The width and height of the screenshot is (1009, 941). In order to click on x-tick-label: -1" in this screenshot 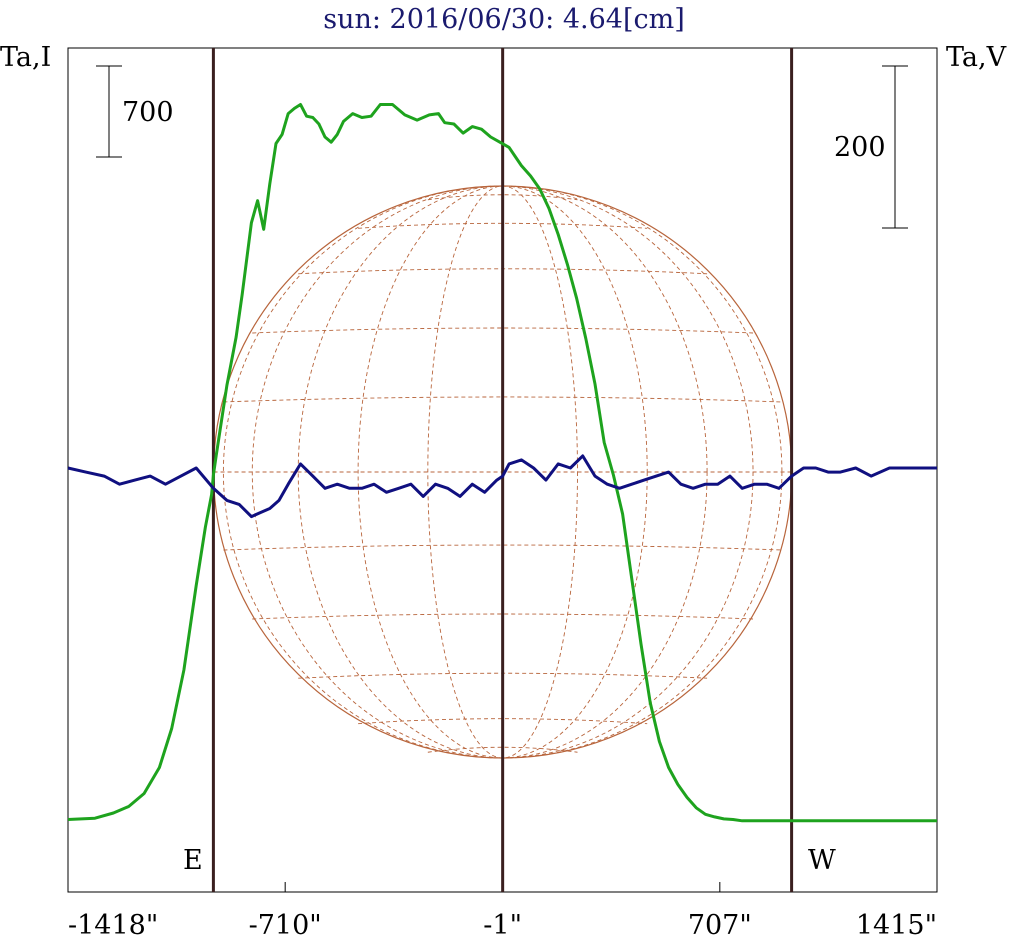, I will do `click(502, 925)`.